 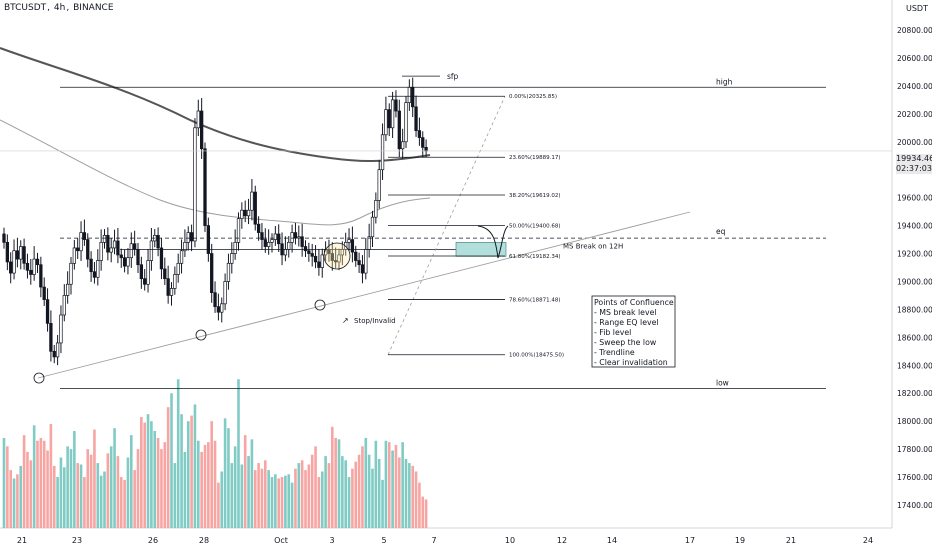 What do you see at coordinates (914, 159) in the screenshot?
I see `current-price-tag: 19934.46` at bounding box center [914, 159].